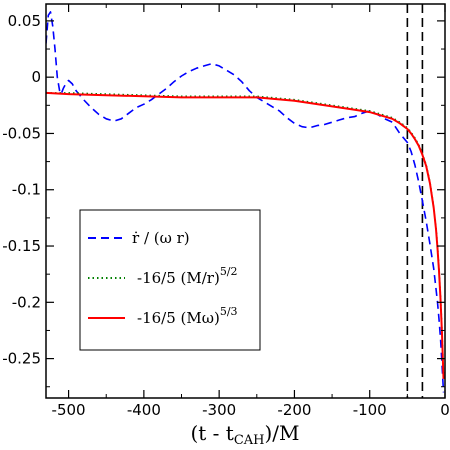 Image resolution: width=450 pixels, height=450 pixels. What do you see at coordinates (445, 410) in the screenshot?
I see `x-tick-label: 0` at bounding box center [445, 410].